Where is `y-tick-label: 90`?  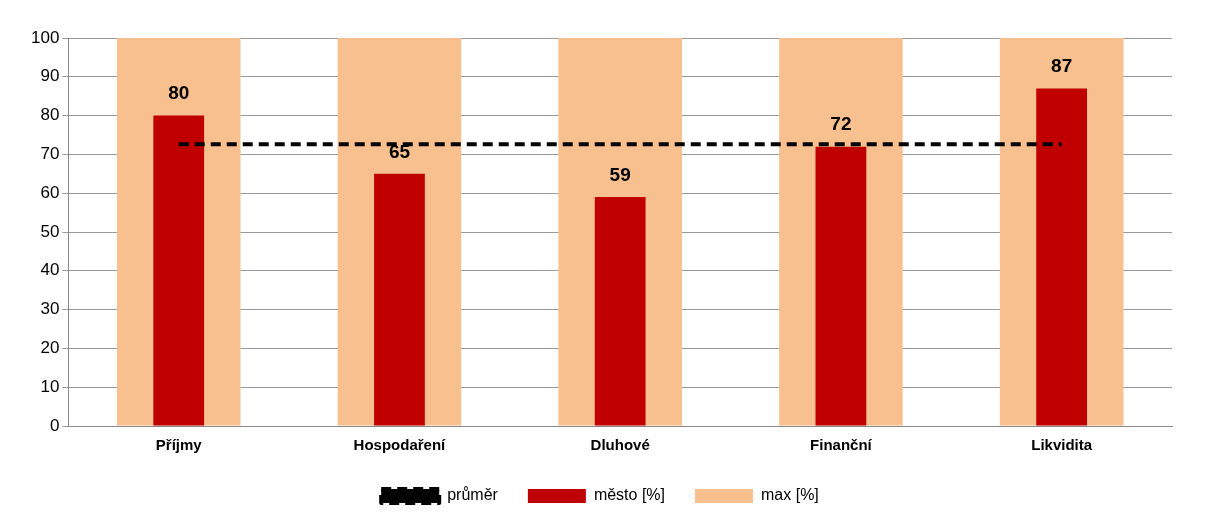
y-tick-label: 90 is located at coordinates (50, 76).